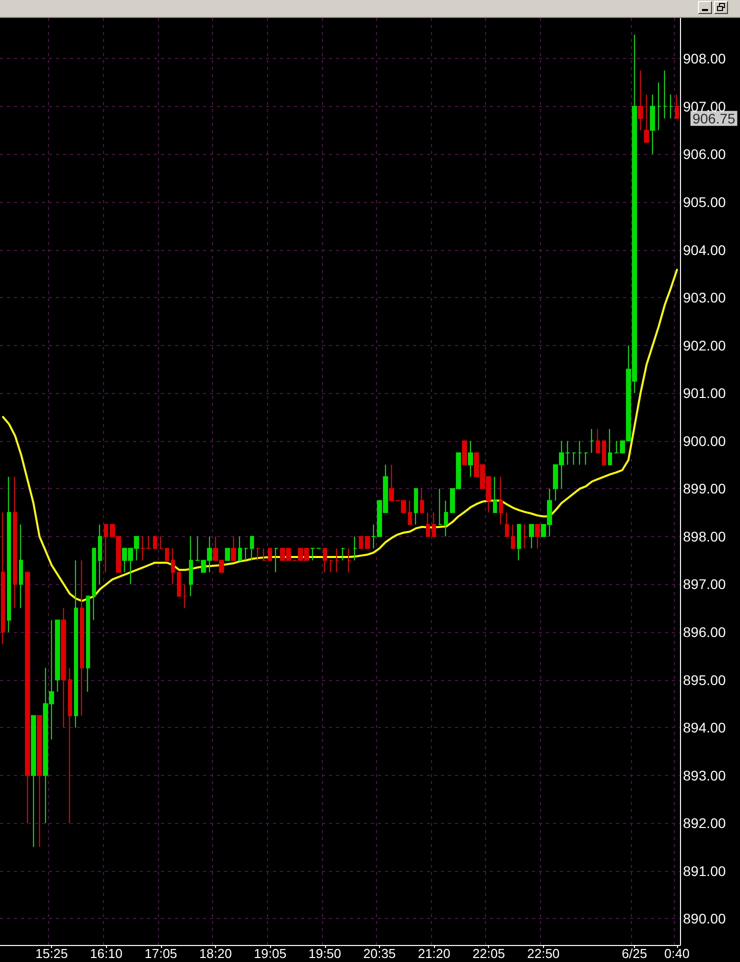 The height and width of the screenshot is (962, 740). Describe the element at coordinates (704, 440) in the screenshot. I see `y-tick-label: 900.00` at that location.